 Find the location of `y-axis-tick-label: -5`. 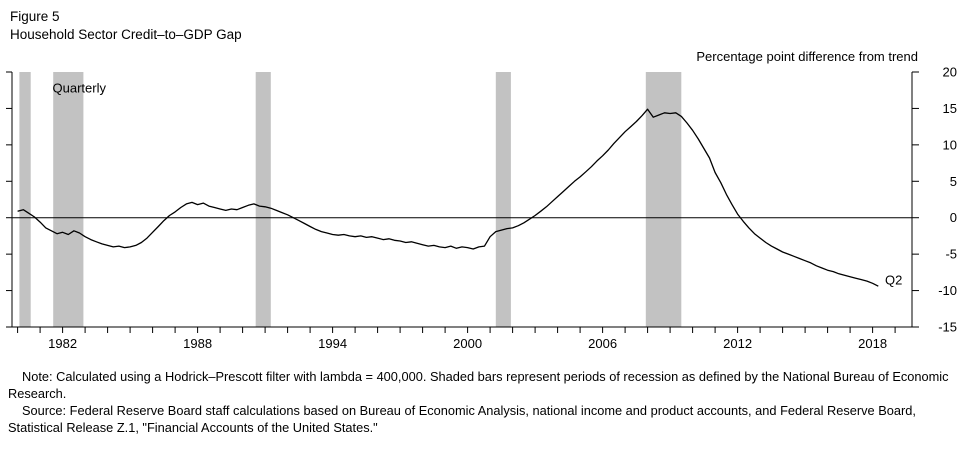

y-axis-tick-label: -5 is located at coordinates (951, 254).